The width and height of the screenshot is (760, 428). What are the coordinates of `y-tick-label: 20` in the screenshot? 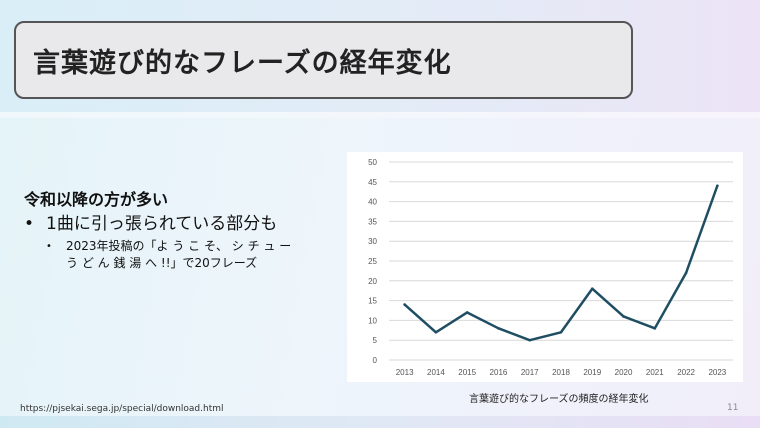 It's located at (372, 281).